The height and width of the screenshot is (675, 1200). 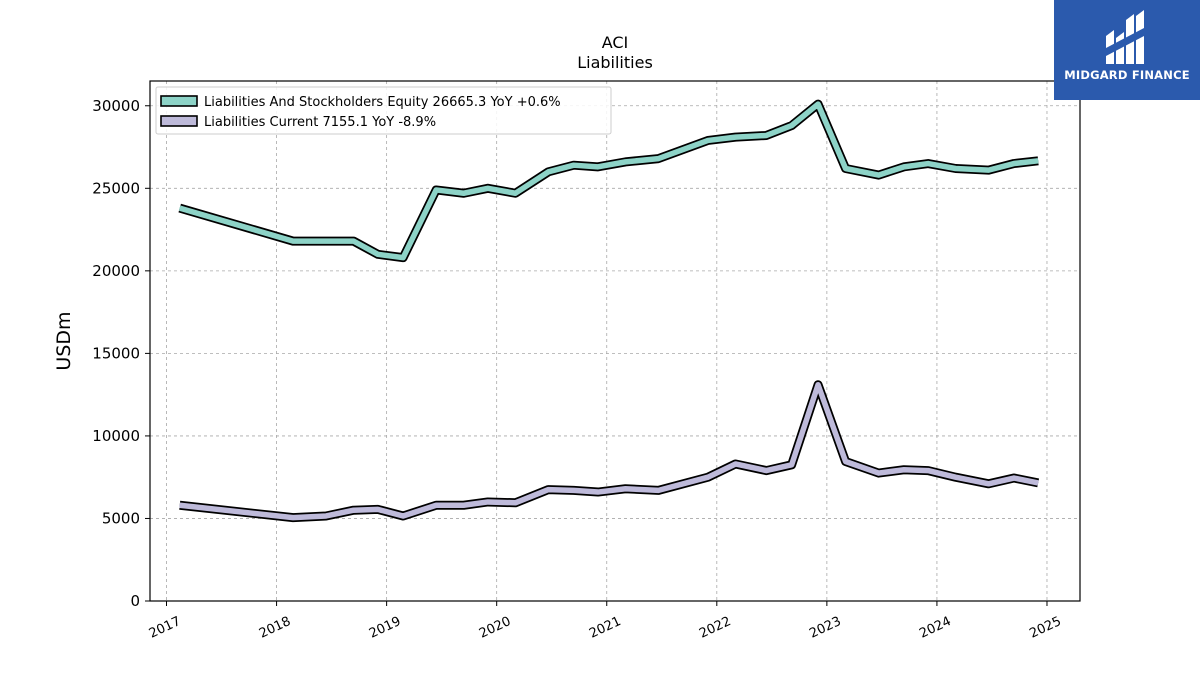 I want to click on x-tick-label: 2017, so click(x=165, y=628).